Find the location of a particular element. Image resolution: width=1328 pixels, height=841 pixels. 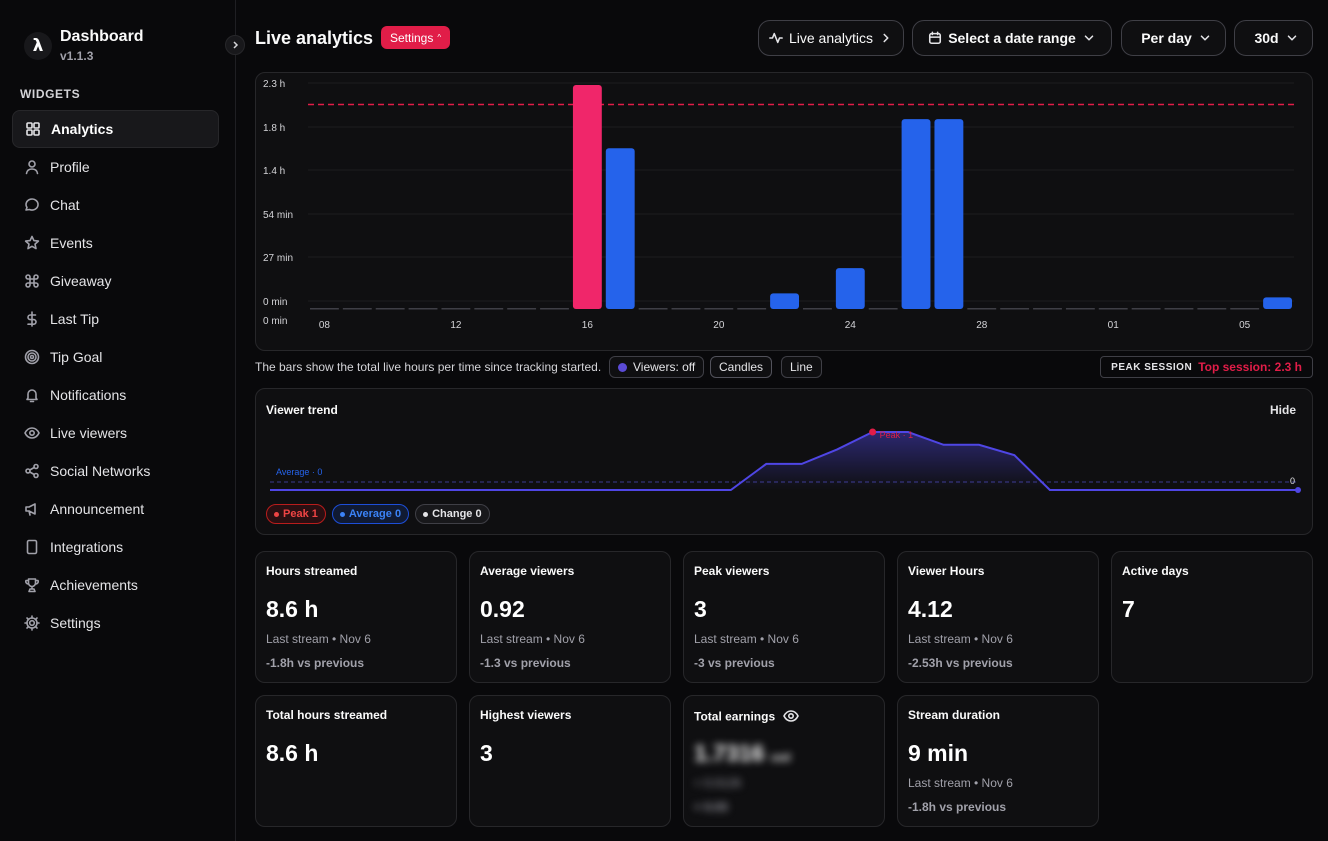

x-tick-label: 08 is located at coordinates (325, 325).